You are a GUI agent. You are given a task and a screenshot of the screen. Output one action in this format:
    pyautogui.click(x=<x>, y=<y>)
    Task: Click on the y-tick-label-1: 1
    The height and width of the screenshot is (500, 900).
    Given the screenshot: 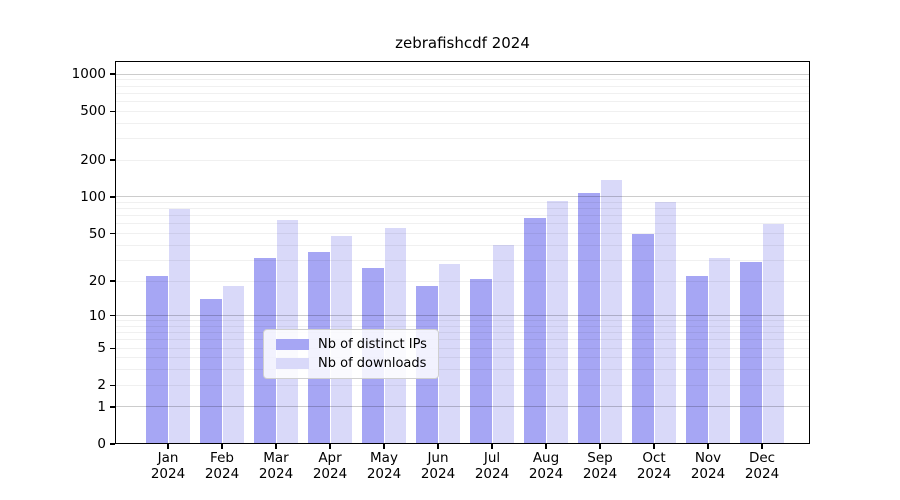 What is the action you would take?
    pyautogui.click(x=101, y=406)
    